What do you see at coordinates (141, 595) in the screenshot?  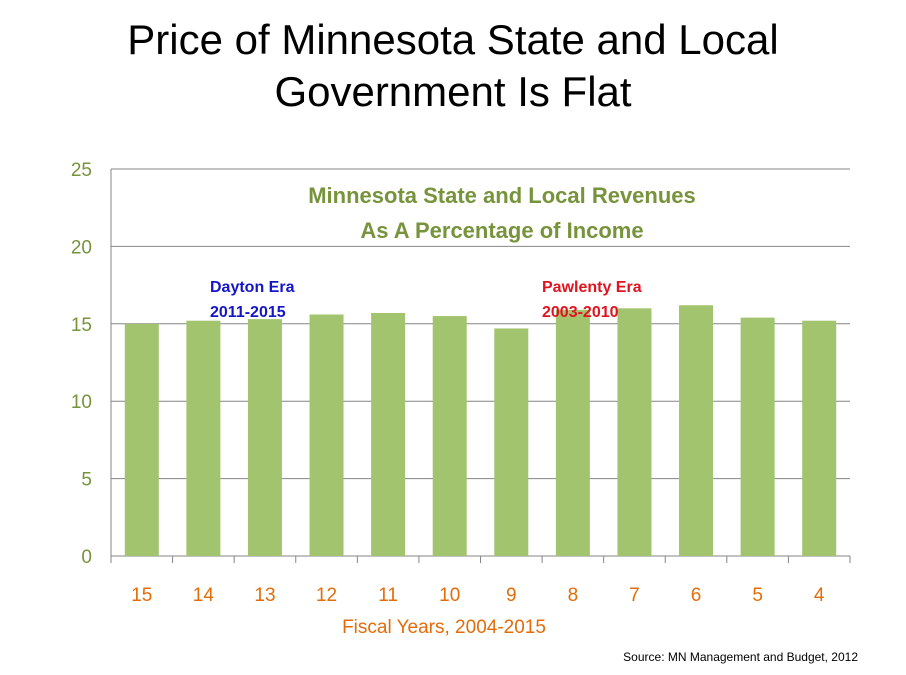 I see `x-tick-label: 15` at bounding box center [141, 595].